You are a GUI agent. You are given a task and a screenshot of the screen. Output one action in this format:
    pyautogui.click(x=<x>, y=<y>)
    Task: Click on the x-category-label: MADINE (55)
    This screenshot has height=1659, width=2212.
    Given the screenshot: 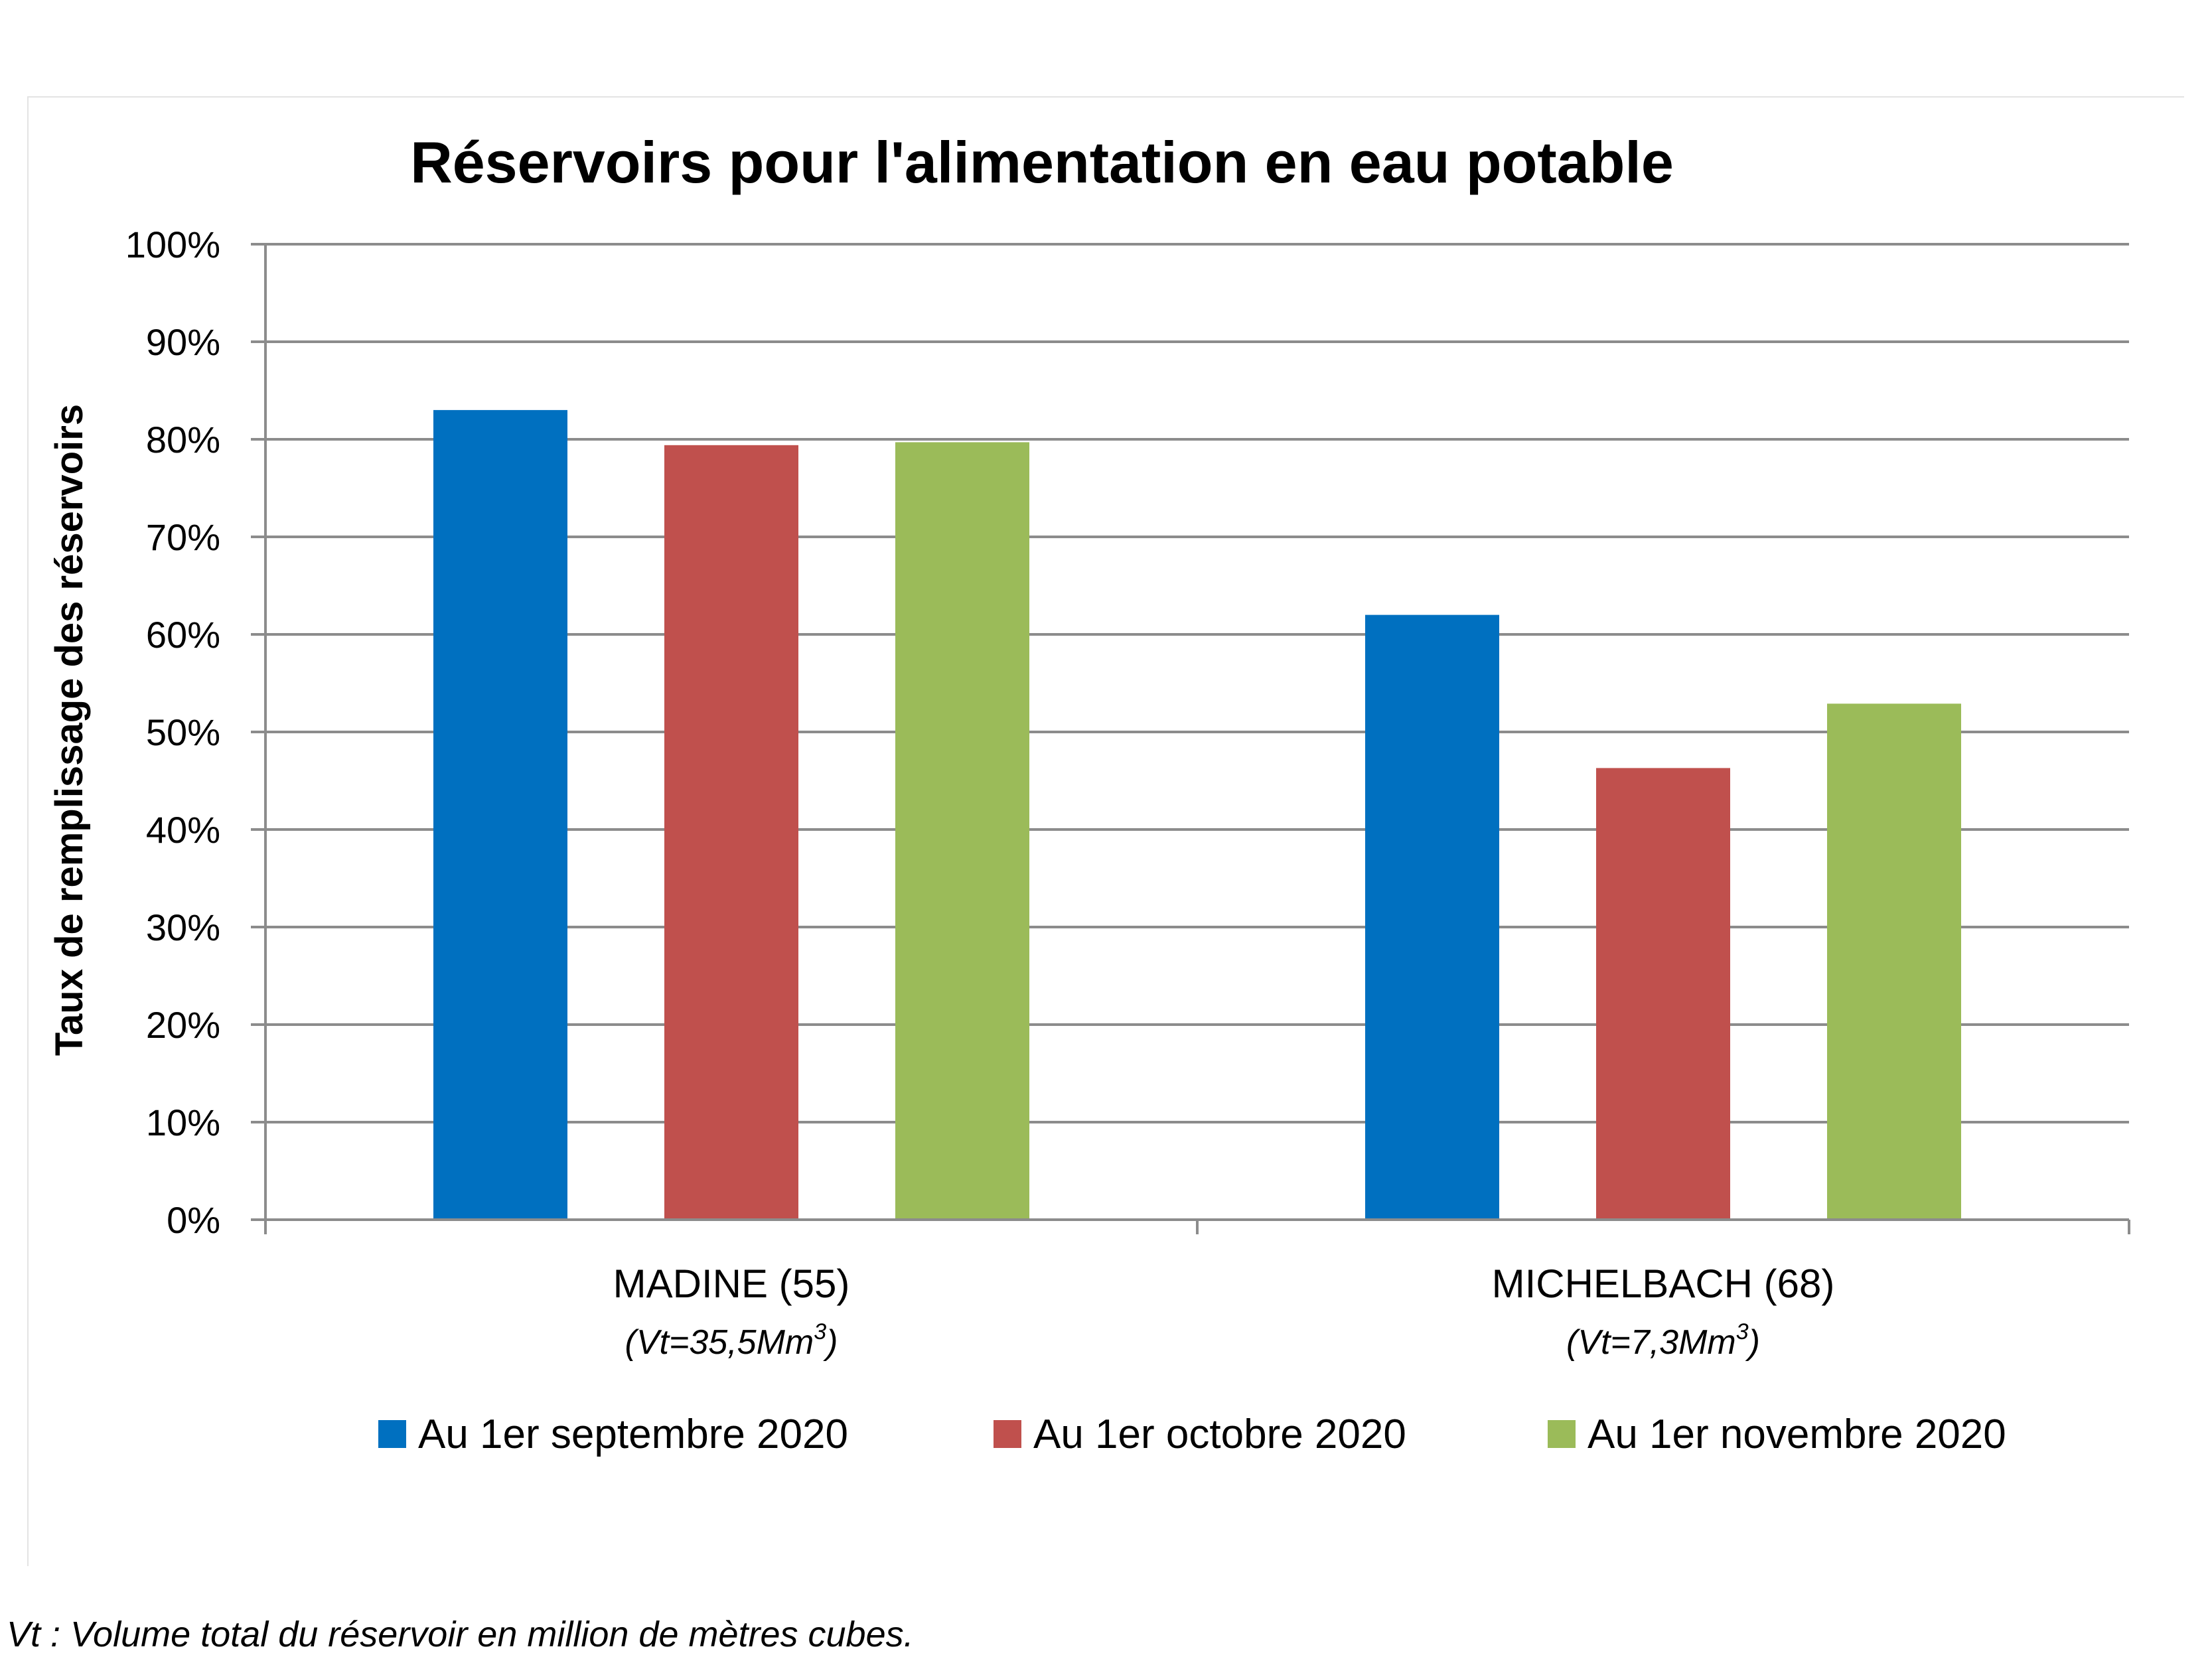 What is the action you would take?
    pyautogui.click(x=731, y=1284)
    